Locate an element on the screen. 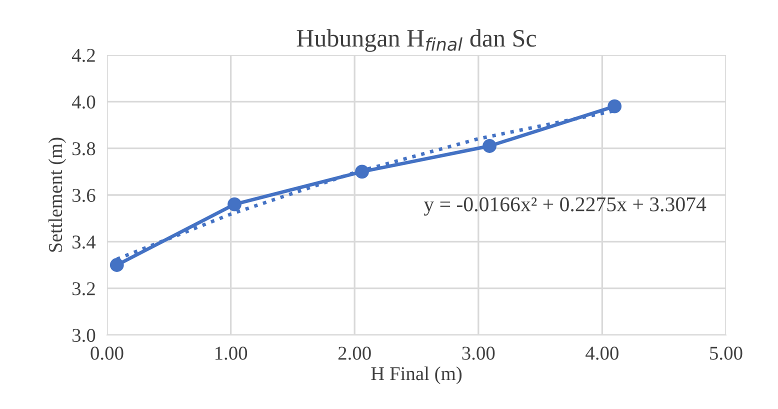  x-tick-label: 1.00 is located at coordinates (231, 353).